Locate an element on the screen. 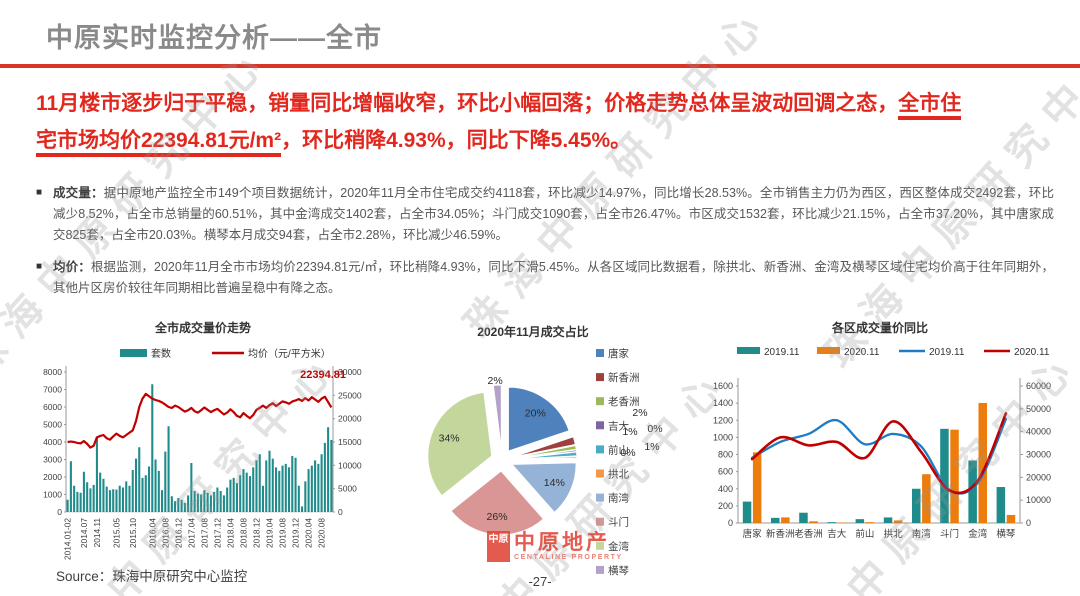 This screenshot has height=596, width=1080. svg-text: 60000 is located at coordinates (1038, 386).